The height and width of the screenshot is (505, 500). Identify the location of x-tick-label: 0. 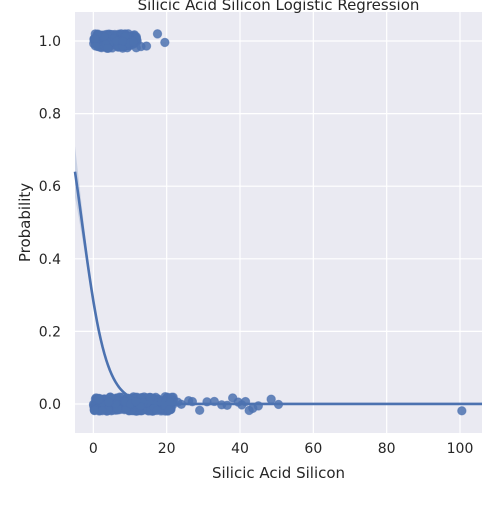
(93, 449).